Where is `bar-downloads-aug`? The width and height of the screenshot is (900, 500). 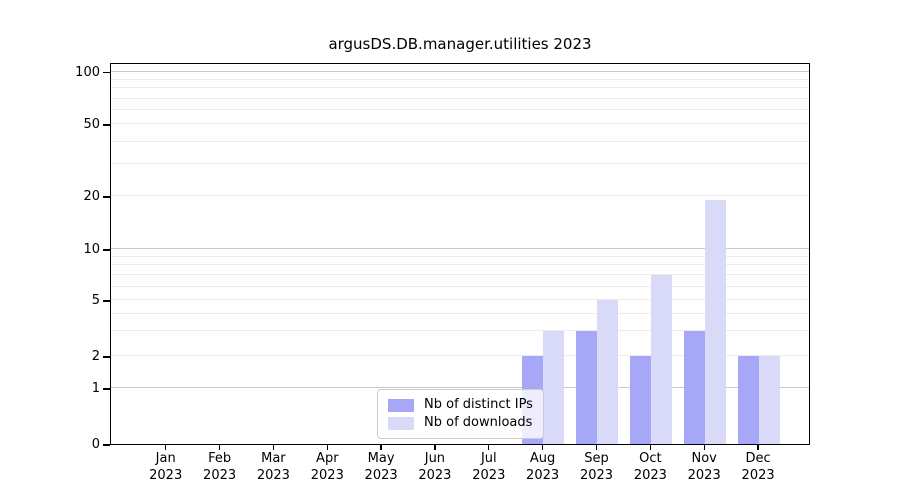
bar-downloads-aug is located at coordinates (554, 387).